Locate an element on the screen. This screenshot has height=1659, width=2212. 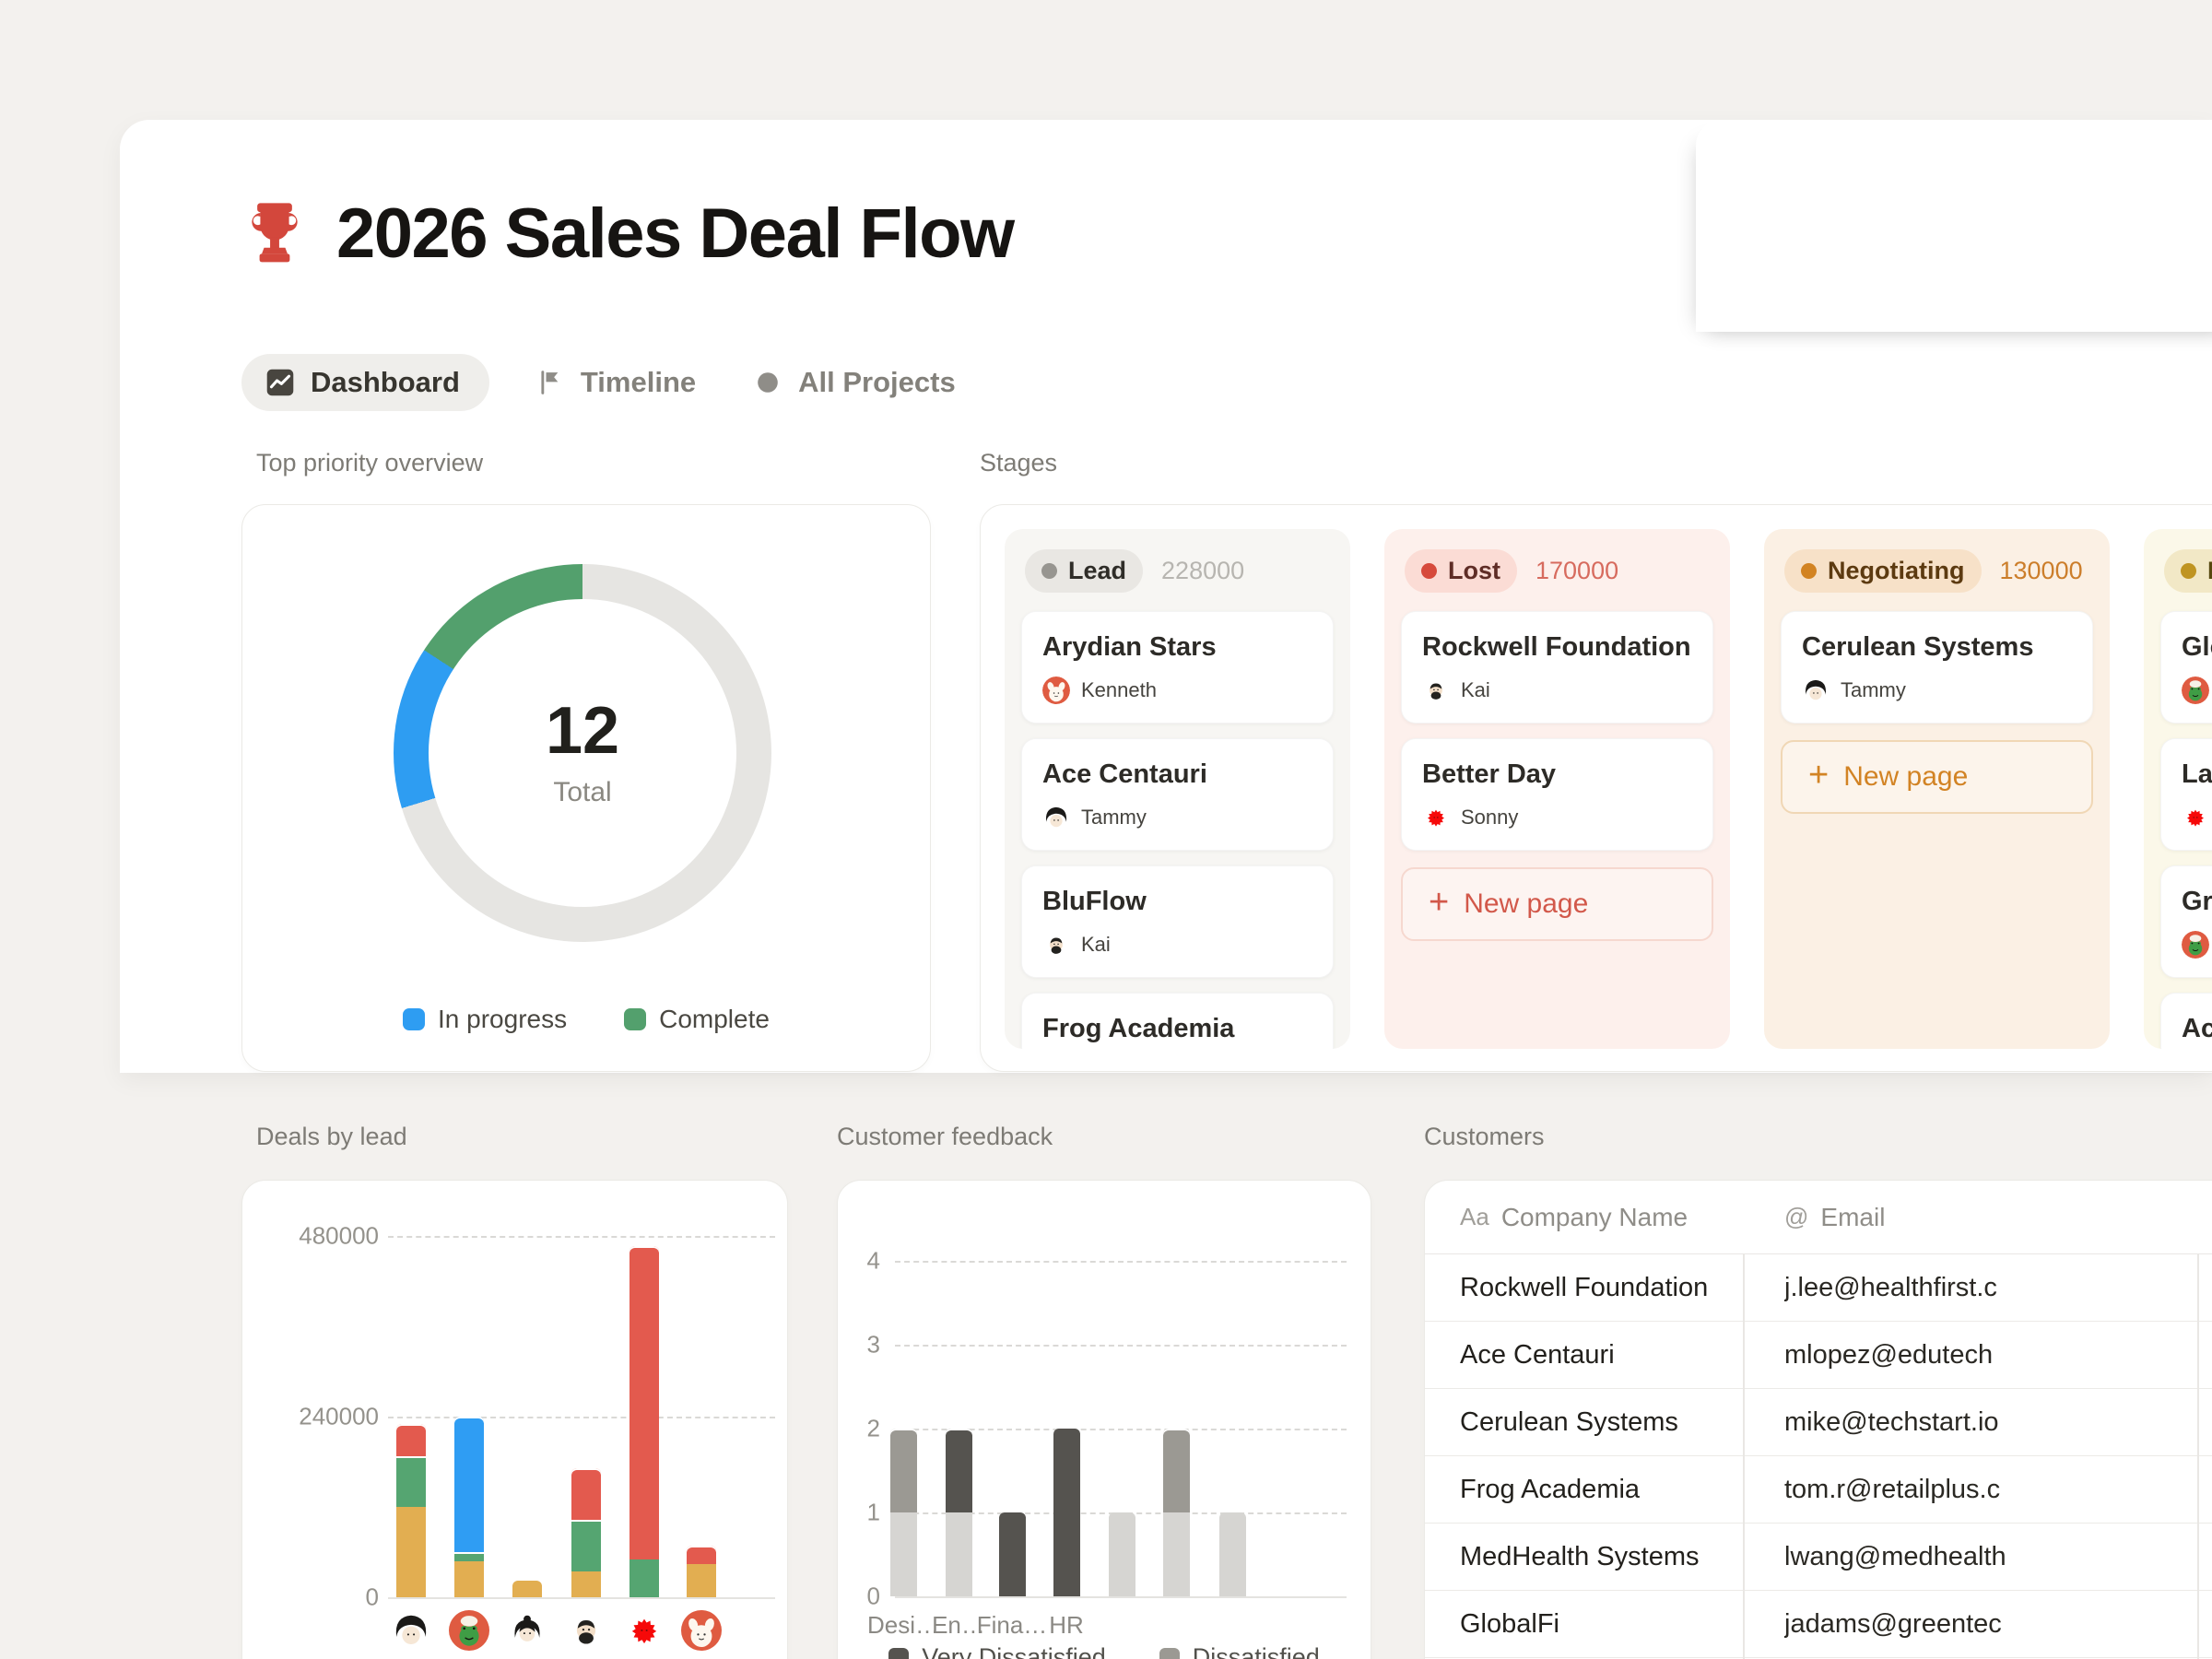
section-label-customers: Customers is located at coordinates (1484, 1136).